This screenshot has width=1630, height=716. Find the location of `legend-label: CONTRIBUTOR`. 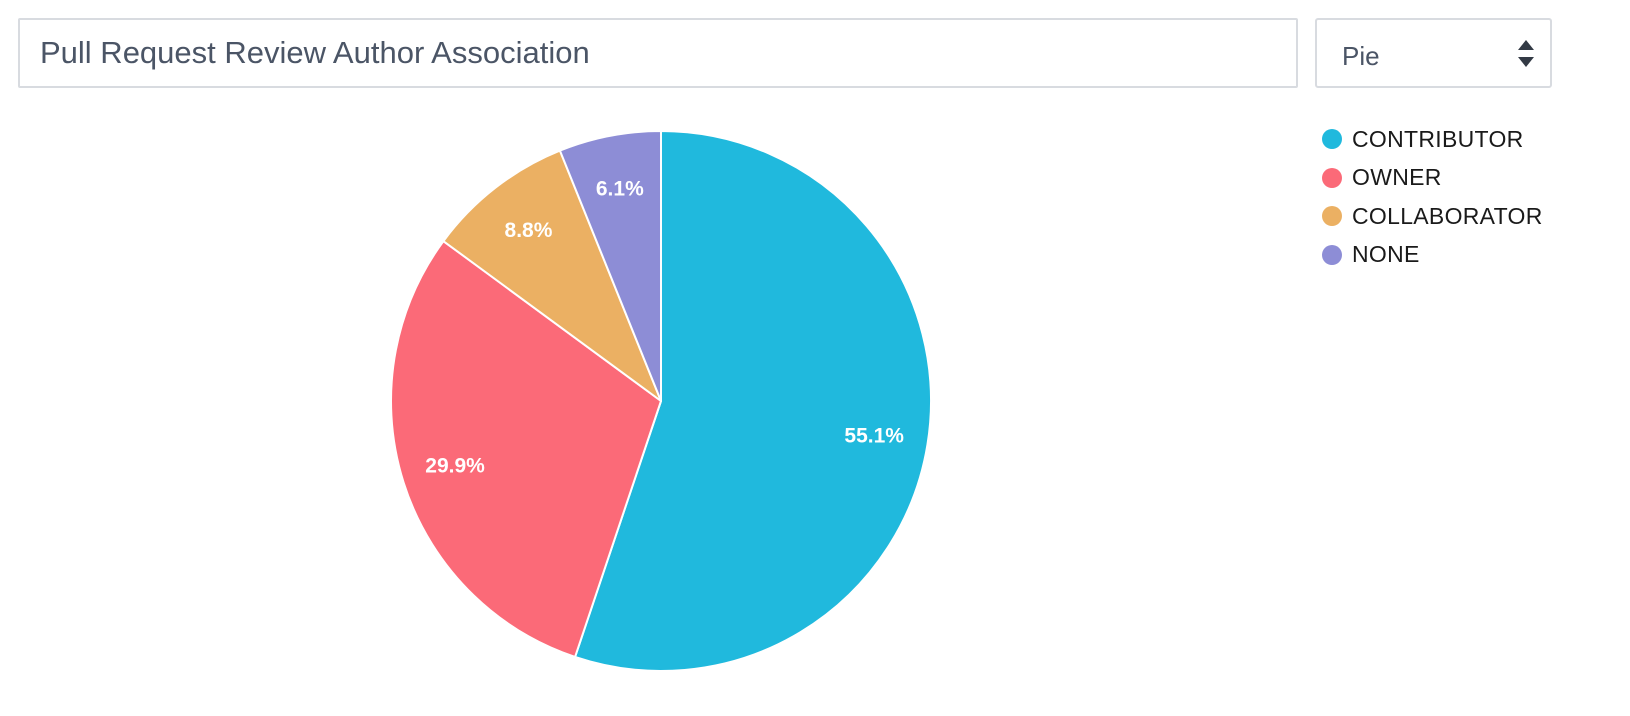

legend-label: CONTRIBUTOR is located at coordinates (1438, 138).